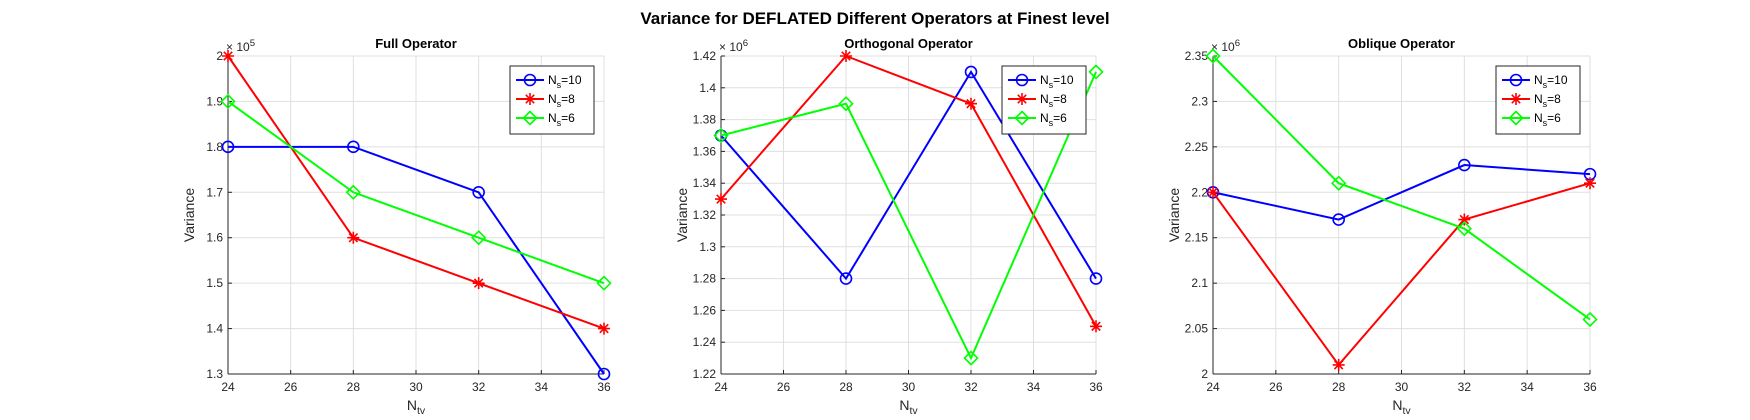  I want to click on y-tick-label: 2, so click(1204, 374).